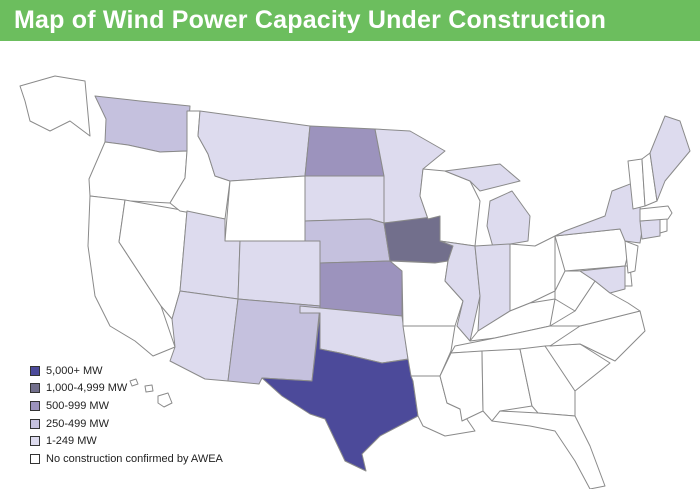  What do you see at coordinates (126, 406) in the screenshot?
I see `legend-item: 500-999 MW` at bounding box center [126, 406].